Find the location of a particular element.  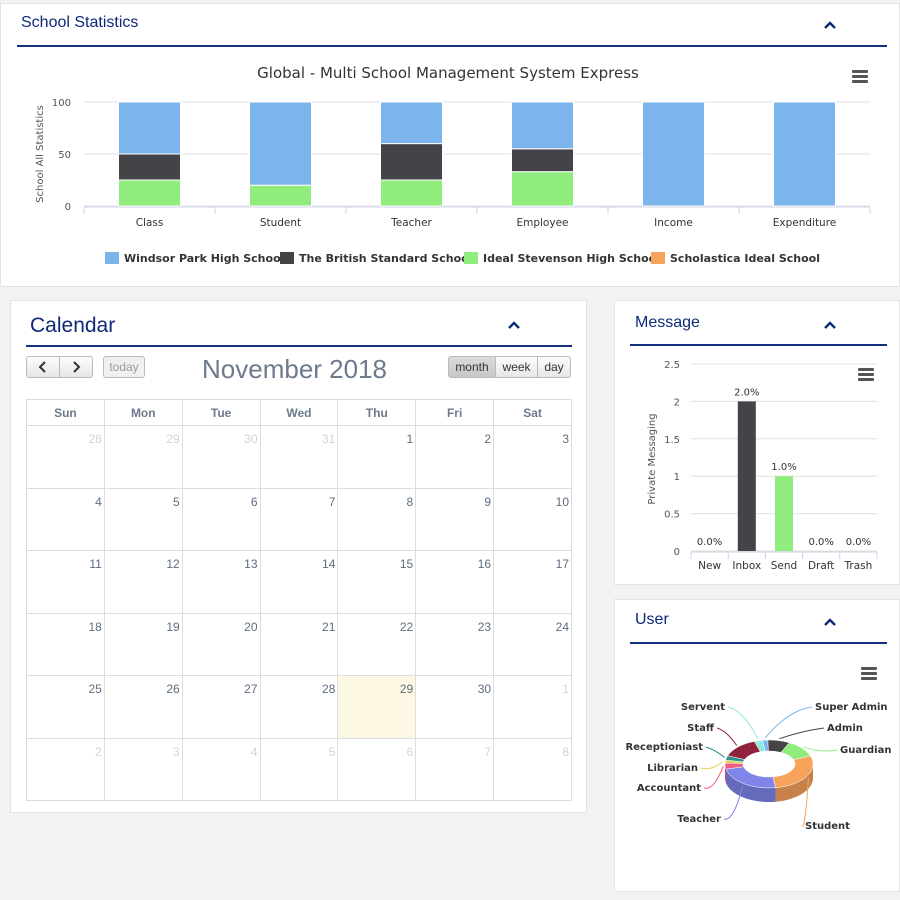

legend-item: Ideal Stevenson High School is located at coordinates (571, 258).